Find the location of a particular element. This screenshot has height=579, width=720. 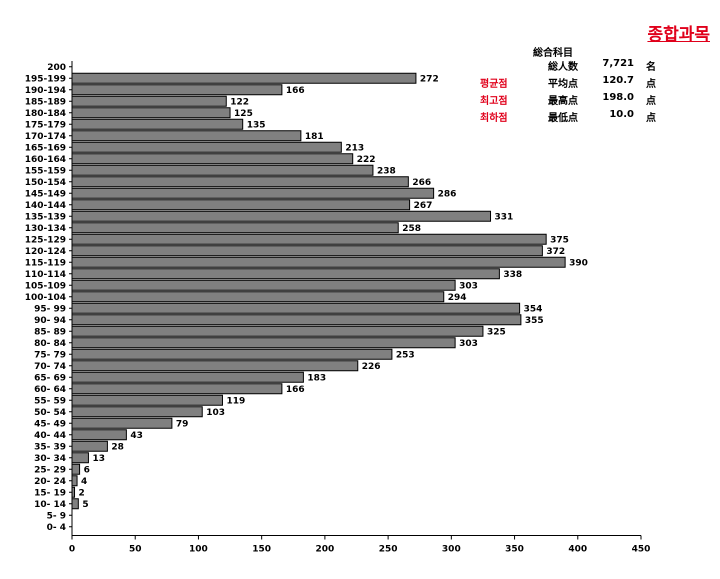

stat-row-max: 최고점 最高点 198.0 点 is located at coordinates (570, 99).